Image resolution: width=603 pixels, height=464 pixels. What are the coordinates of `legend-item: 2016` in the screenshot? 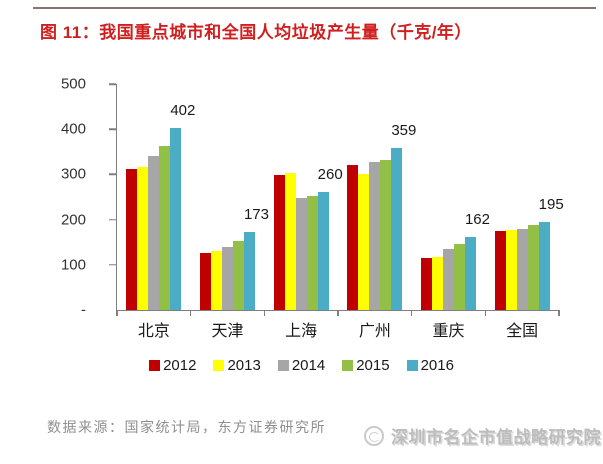 It's located at (430, 365).